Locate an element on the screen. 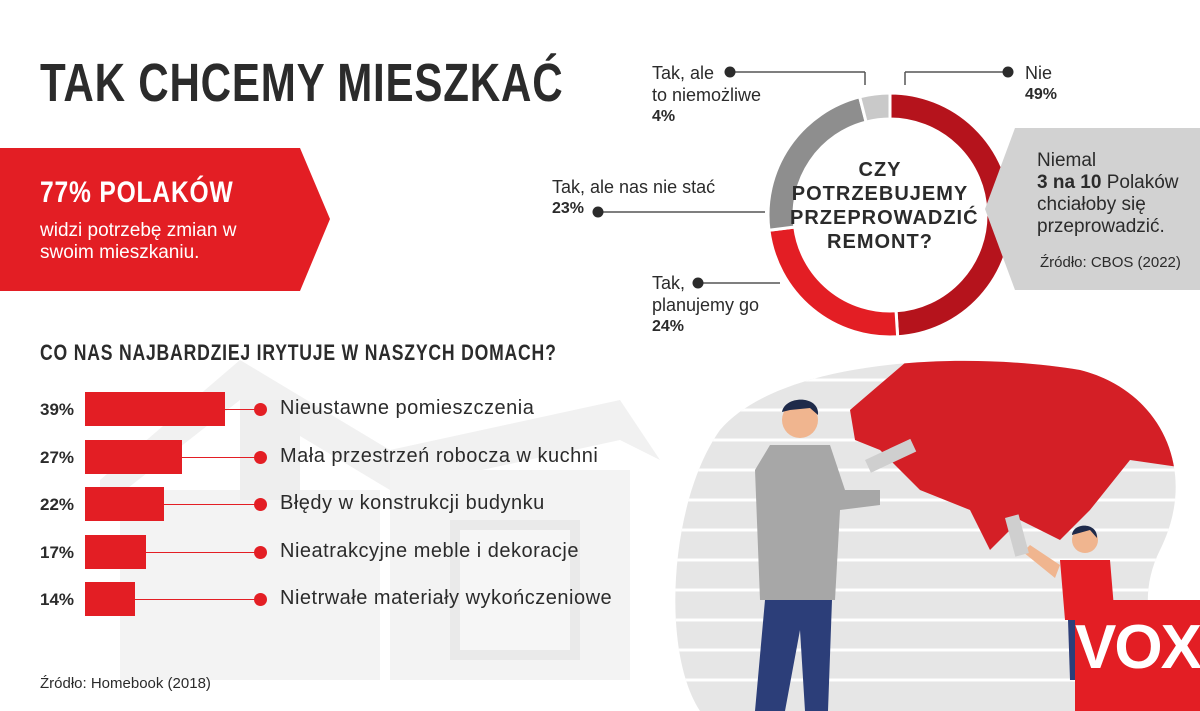  bar-value-label: 22% is located at coordinates (57, 504).